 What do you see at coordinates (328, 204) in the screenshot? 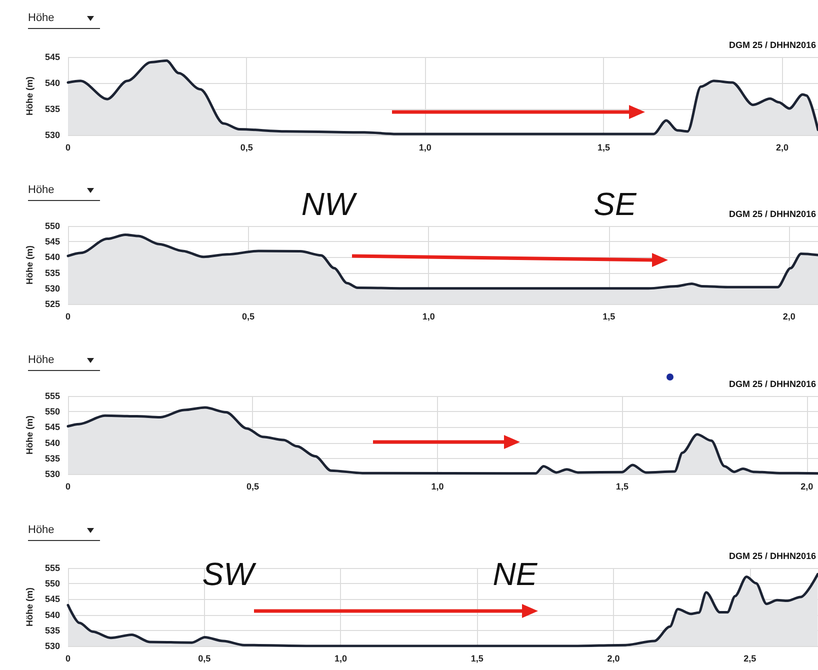
I see `text: NW` at bounding box center [328, 204].